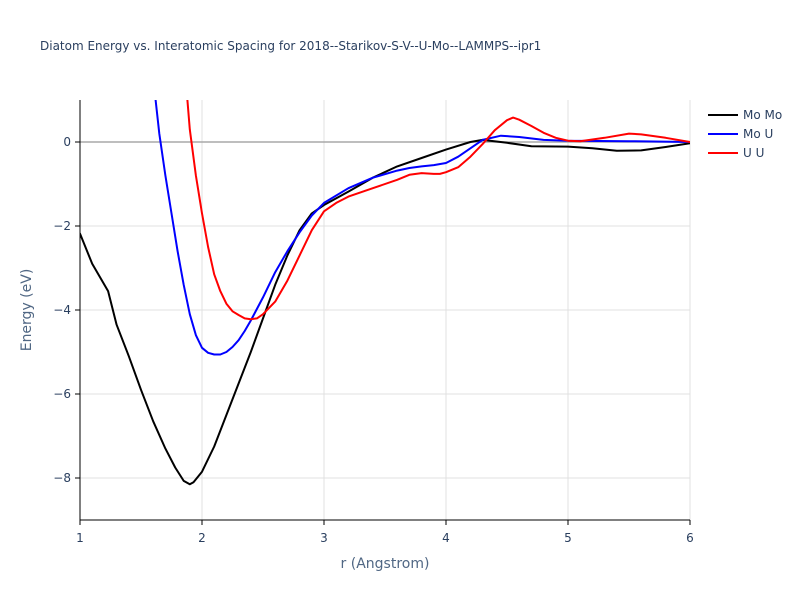 Image resolution: width=800 pixels, height=600 pixels. What do you see at coordinates (62, 478) in the screenshot?
I see `y-tick-label: −8` at bounding box center [62, 478].